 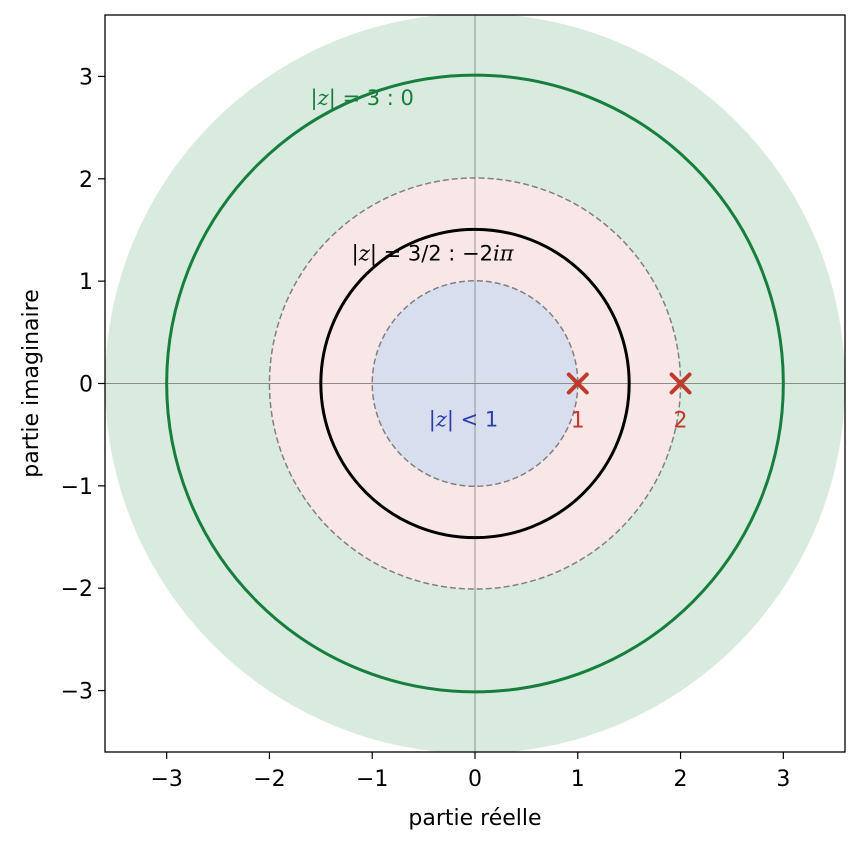 I want to click on contour-label-0-part: z, so click(x=364, y=254).